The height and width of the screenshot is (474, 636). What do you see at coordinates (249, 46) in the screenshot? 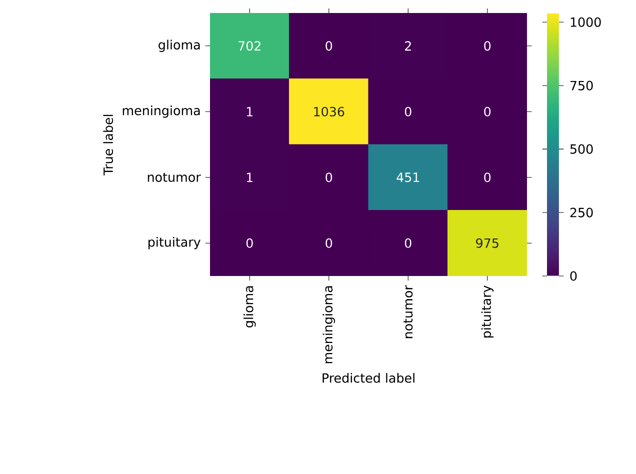
I see `data-label: 702` at bounding box center [249, 46].